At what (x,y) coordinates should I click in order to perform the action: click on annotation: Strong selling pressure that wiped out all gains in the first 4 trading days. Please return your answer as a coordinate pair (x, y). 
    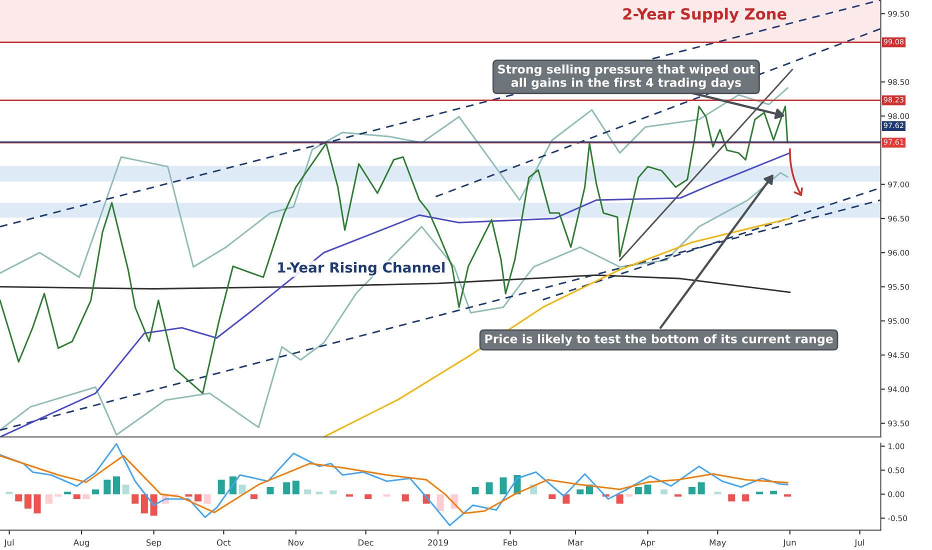
    Looking at the image, I should click on (626, 77).